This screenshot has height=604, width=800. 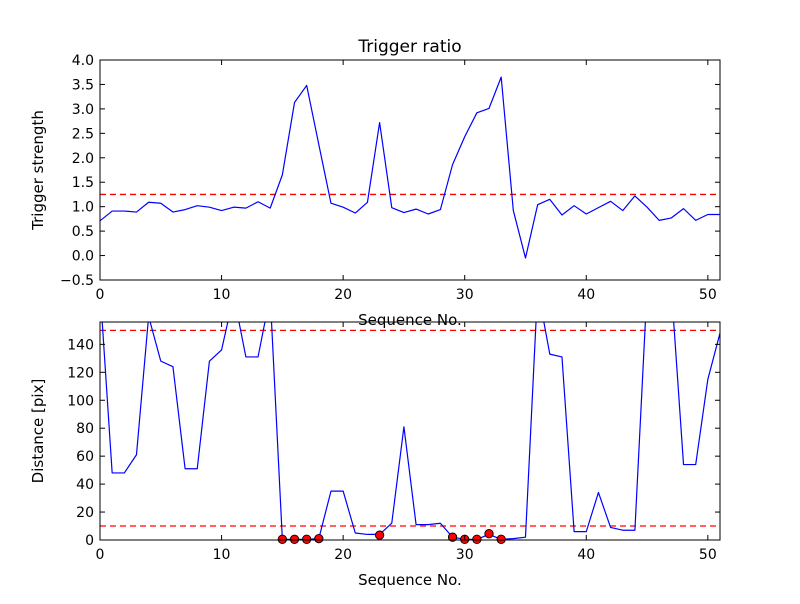 I want to click on bottom-y-tick-label: 80, so click(x=85, y=429).